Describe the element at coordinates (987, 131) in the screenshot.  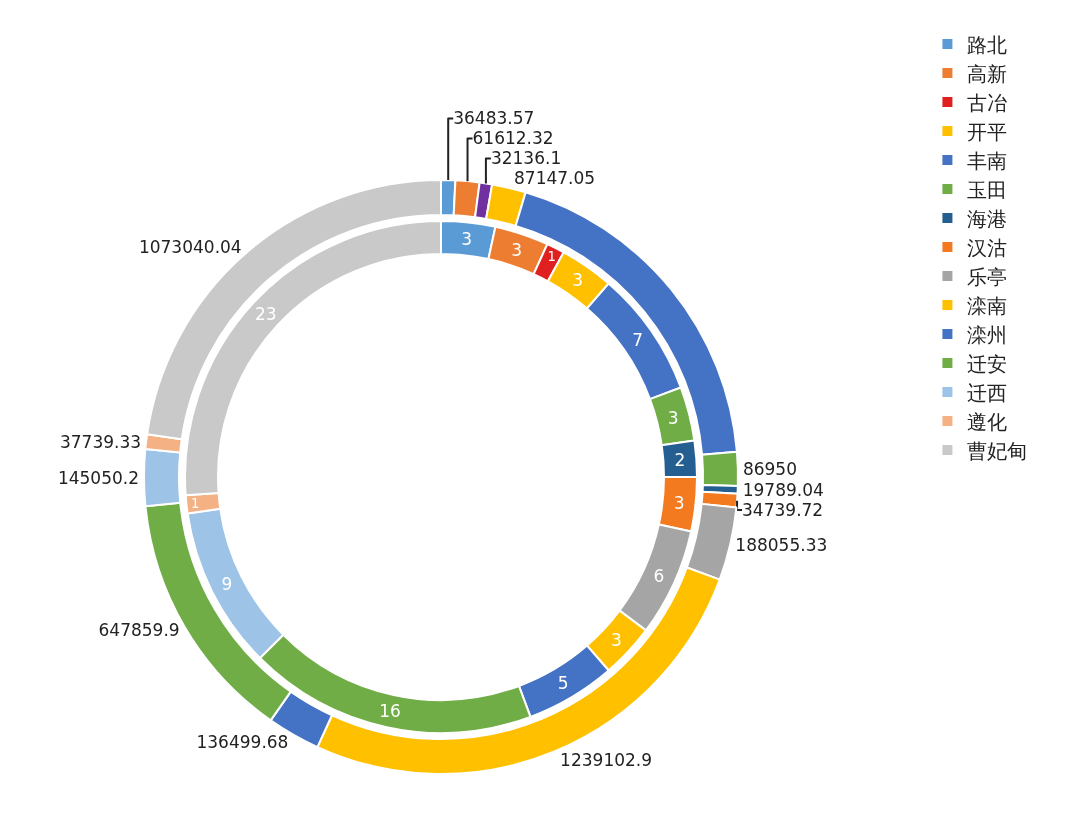
I see `legend-label: 开平` at that location.